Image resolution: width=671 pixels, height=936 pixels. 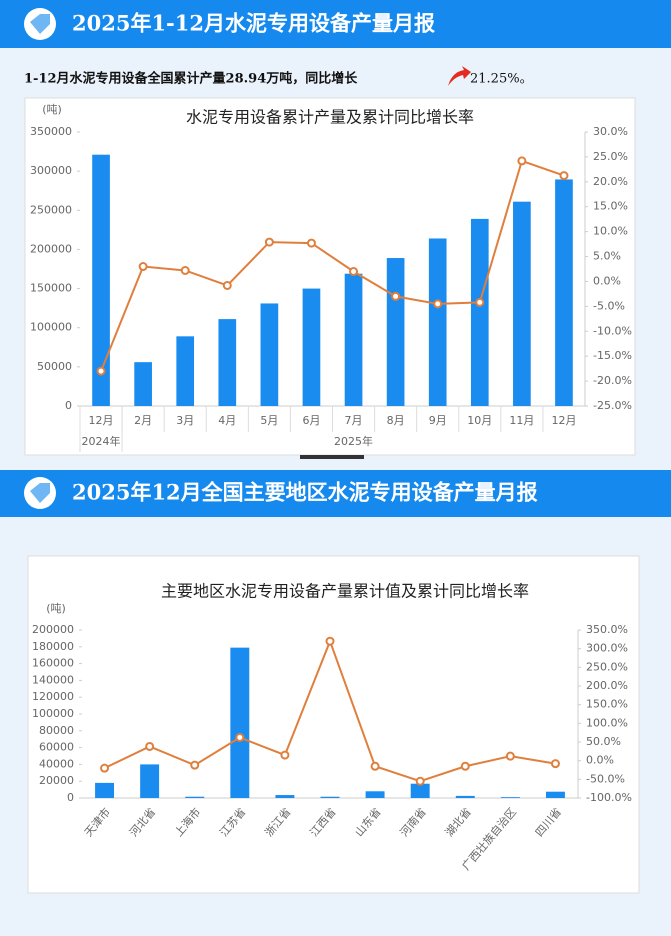 What do you see at coordinates (612, 355) in the screenshot?
I see `y2-tick-label: -15.0%` at bounding box center [612, 355].